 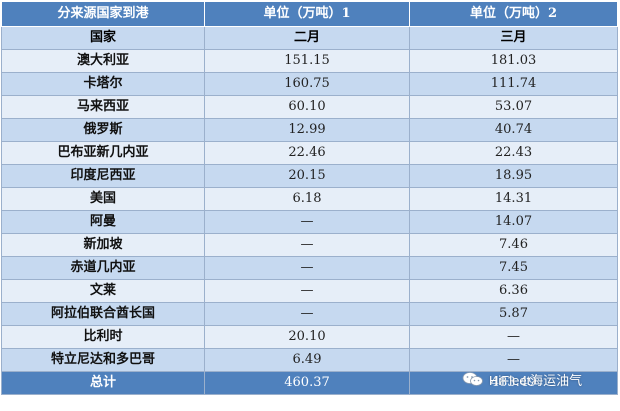 I want to click on total-march: 483.49, so click(x=513, y=383).